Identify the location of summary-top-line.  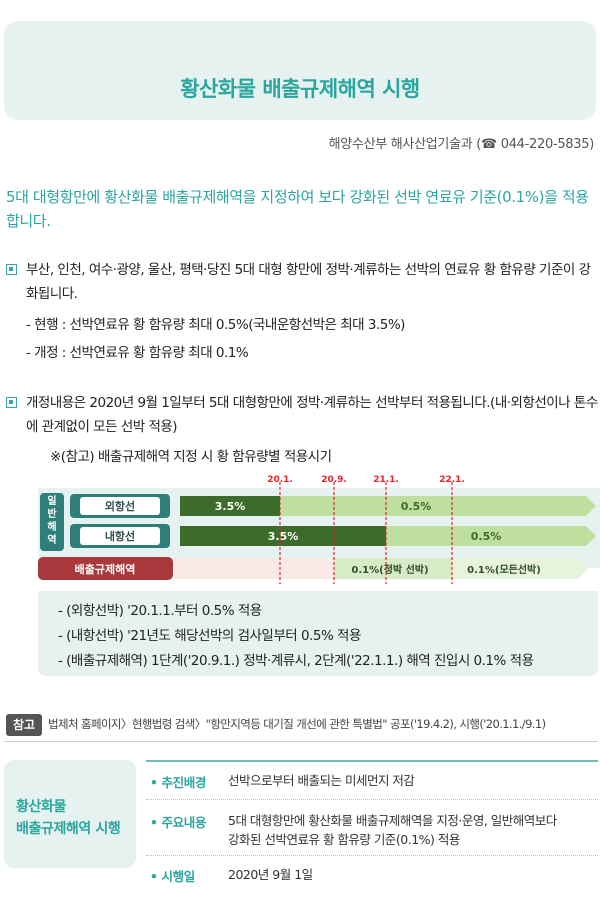
(372, 761).